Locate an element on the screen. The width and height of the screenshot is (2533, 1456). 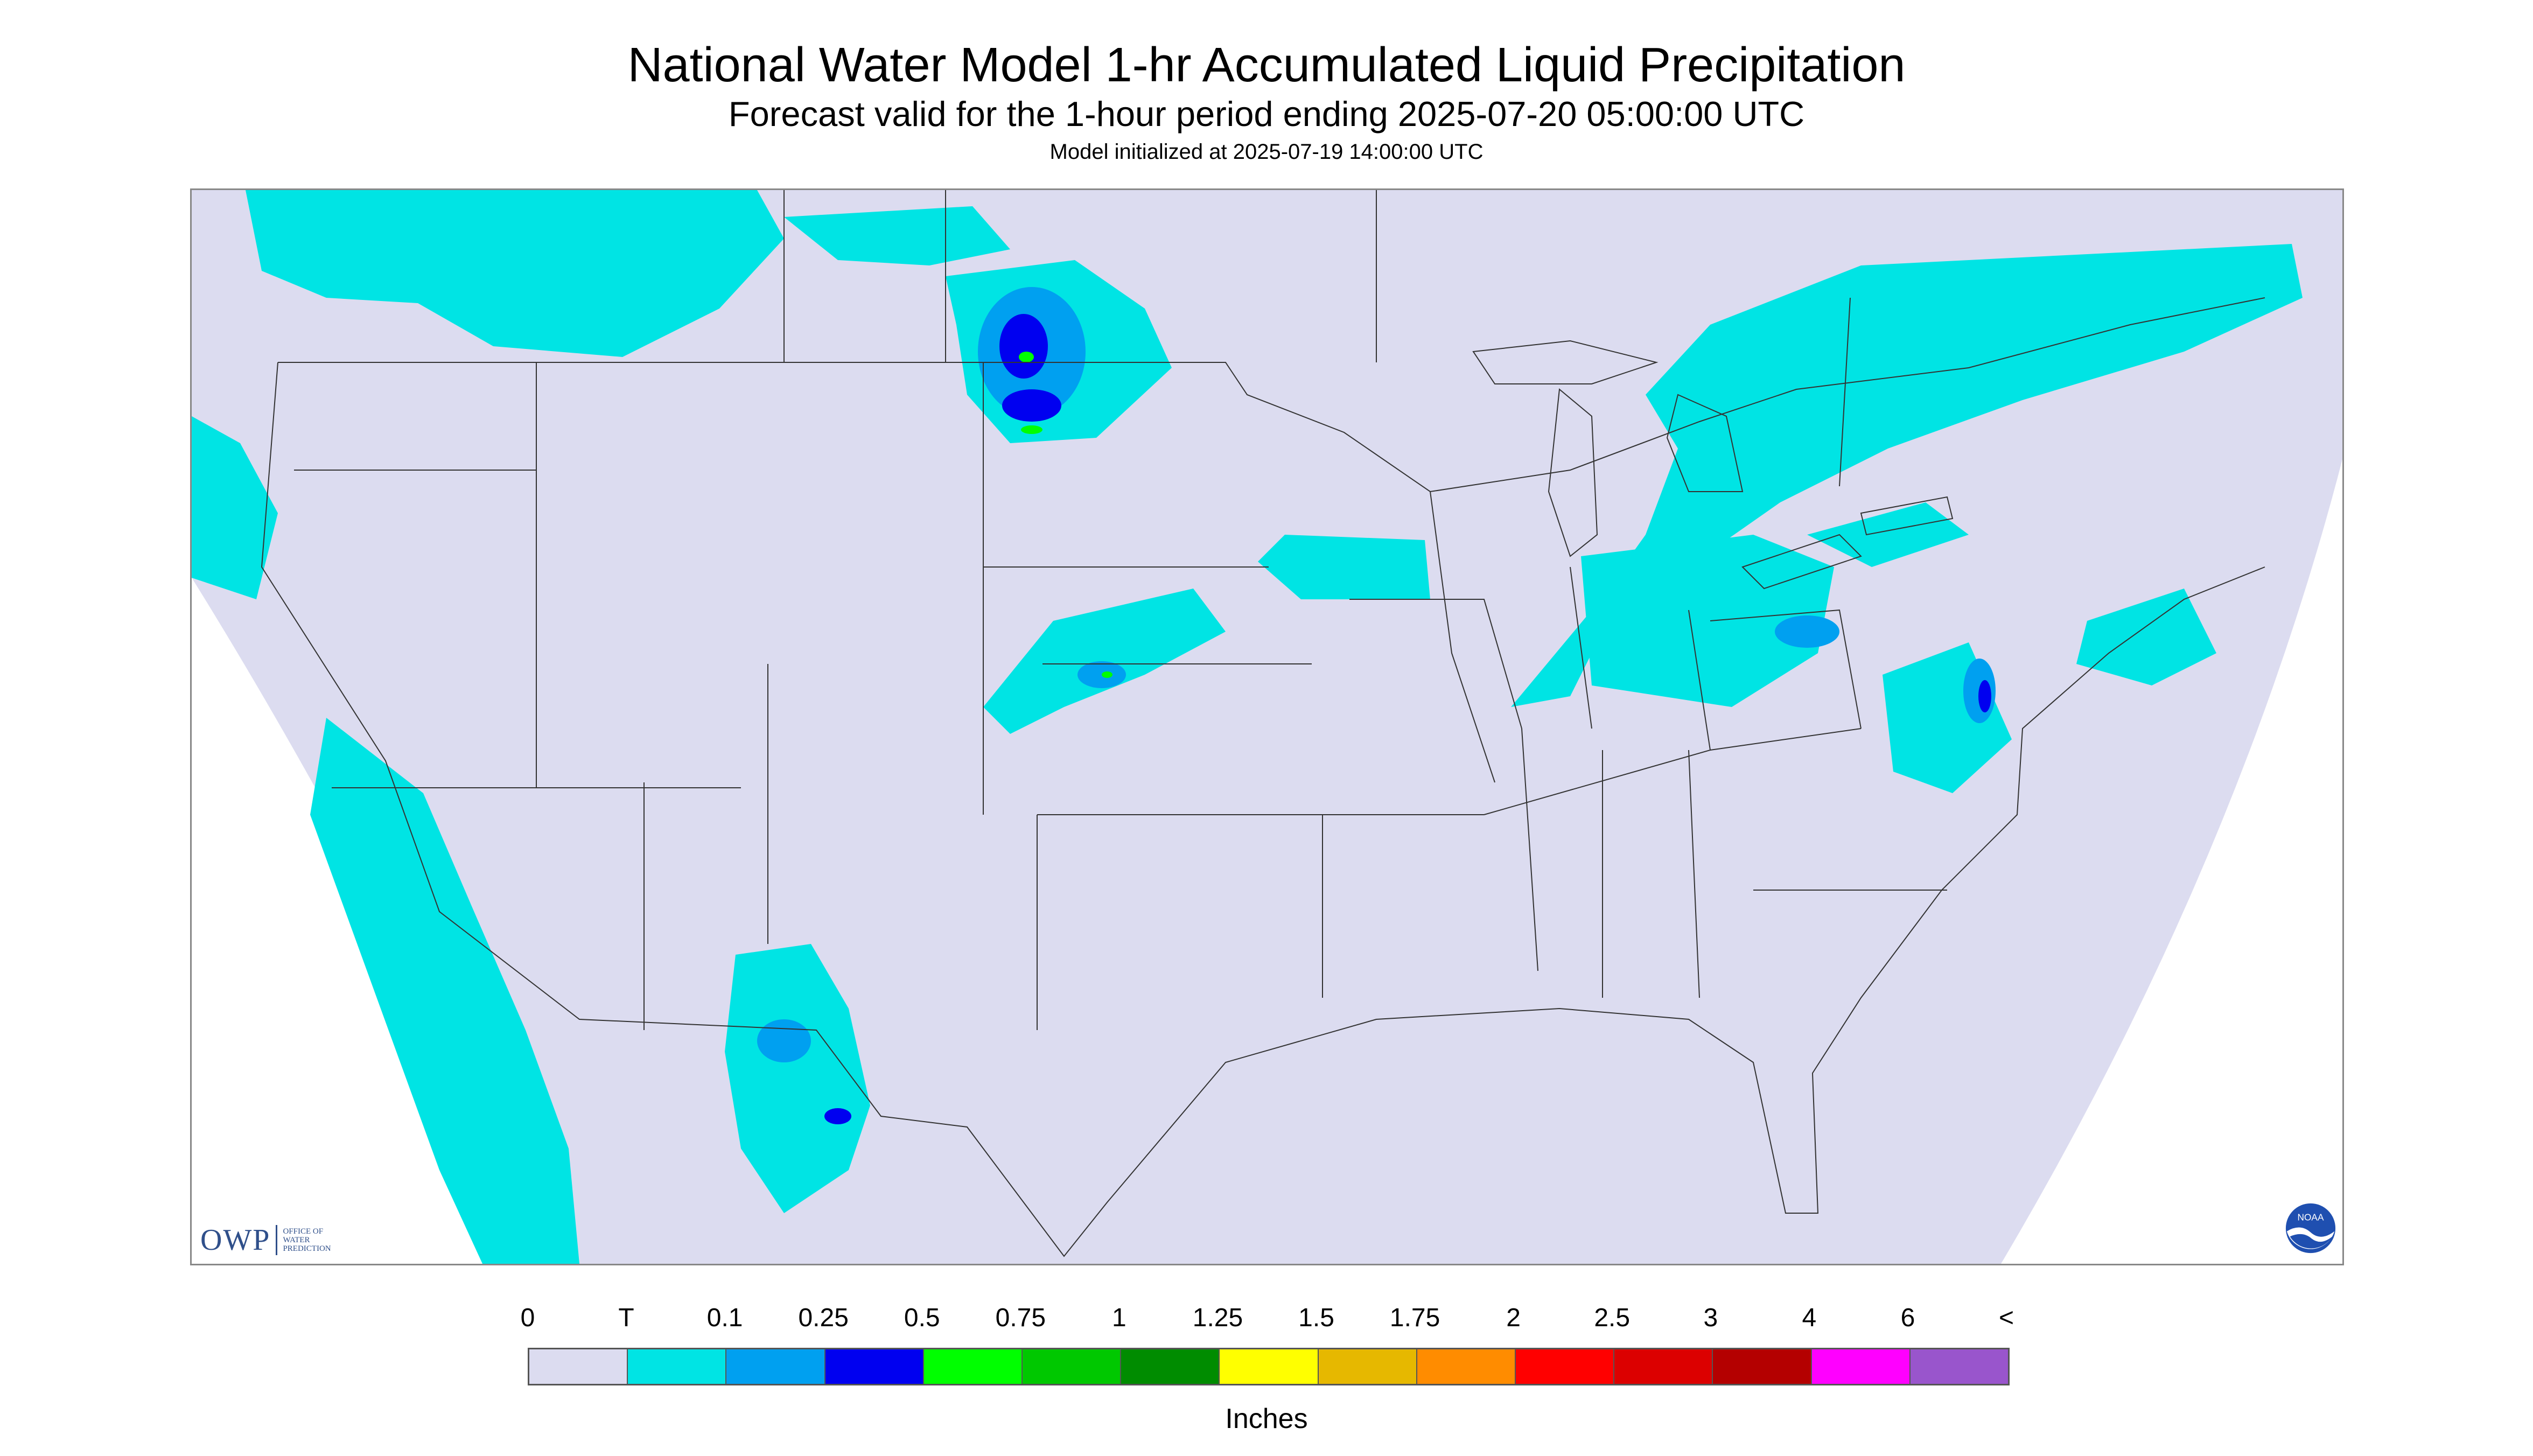
legend-label: 1 is located at coordinates (1119, 1318).